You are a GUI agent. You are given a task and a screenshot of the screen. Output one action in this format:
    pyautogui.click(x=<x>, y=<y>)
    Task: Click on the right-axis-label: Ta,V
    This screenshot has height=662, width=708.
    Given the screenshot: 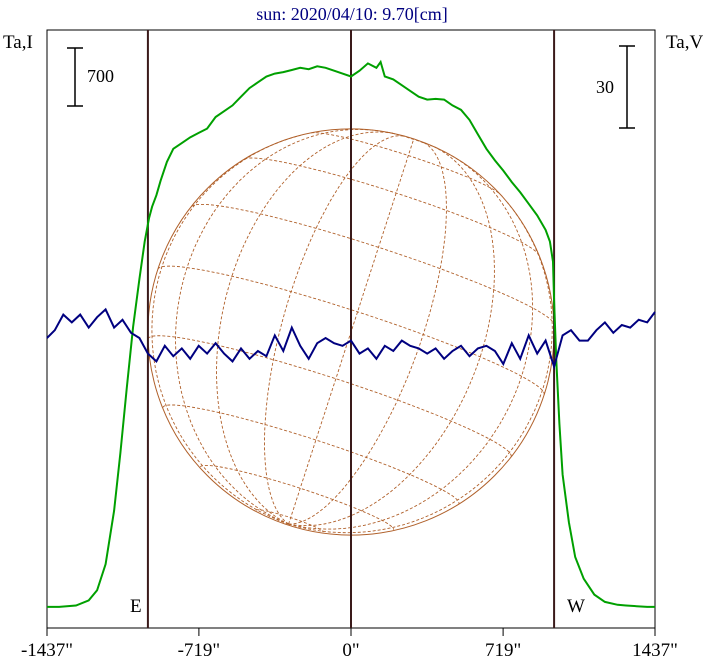 What is the action you would take?
    pyautogui.click(x=684, y=42)
    